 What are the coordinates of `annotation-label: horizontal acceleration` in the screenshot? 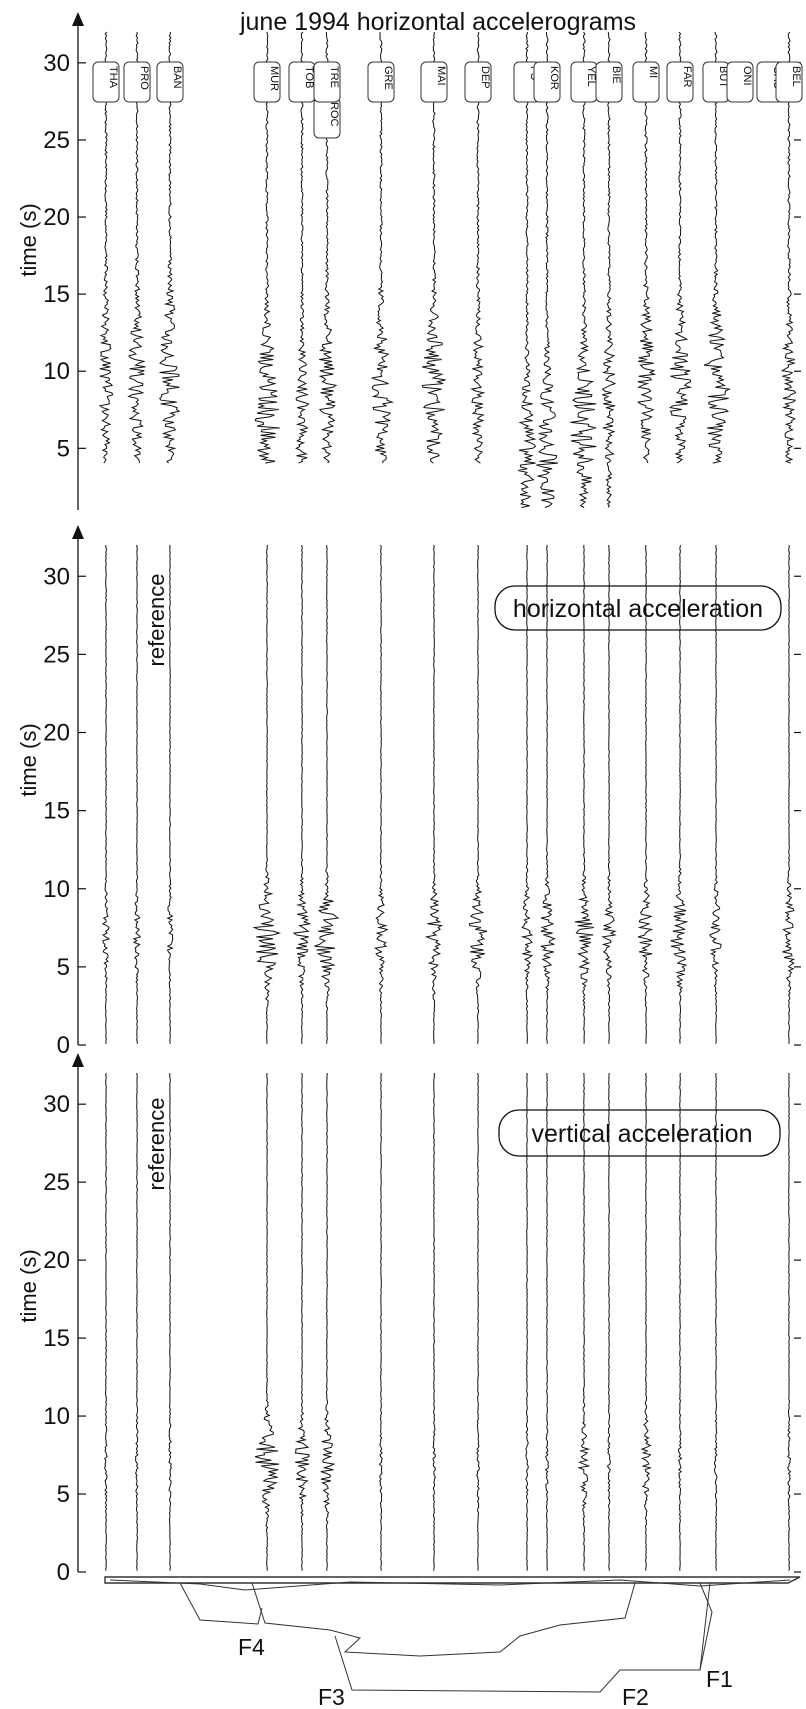 It's located at (638, 609).